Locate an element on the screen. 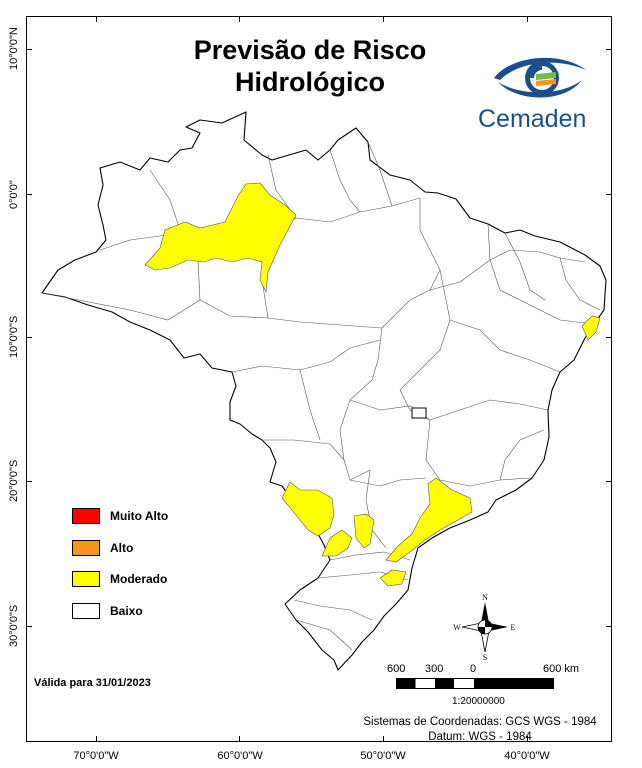 This screenshot has width=642, height=768. legend-label: Alto is located at coordinates (122, 547).